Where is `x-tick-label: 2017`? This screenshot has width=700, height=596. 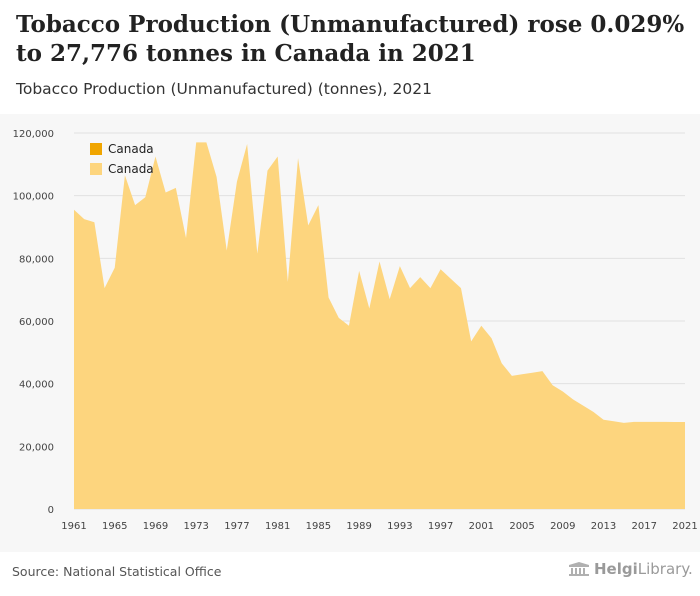
x-tick-label: 2017 is located at coordinates (644, 526).